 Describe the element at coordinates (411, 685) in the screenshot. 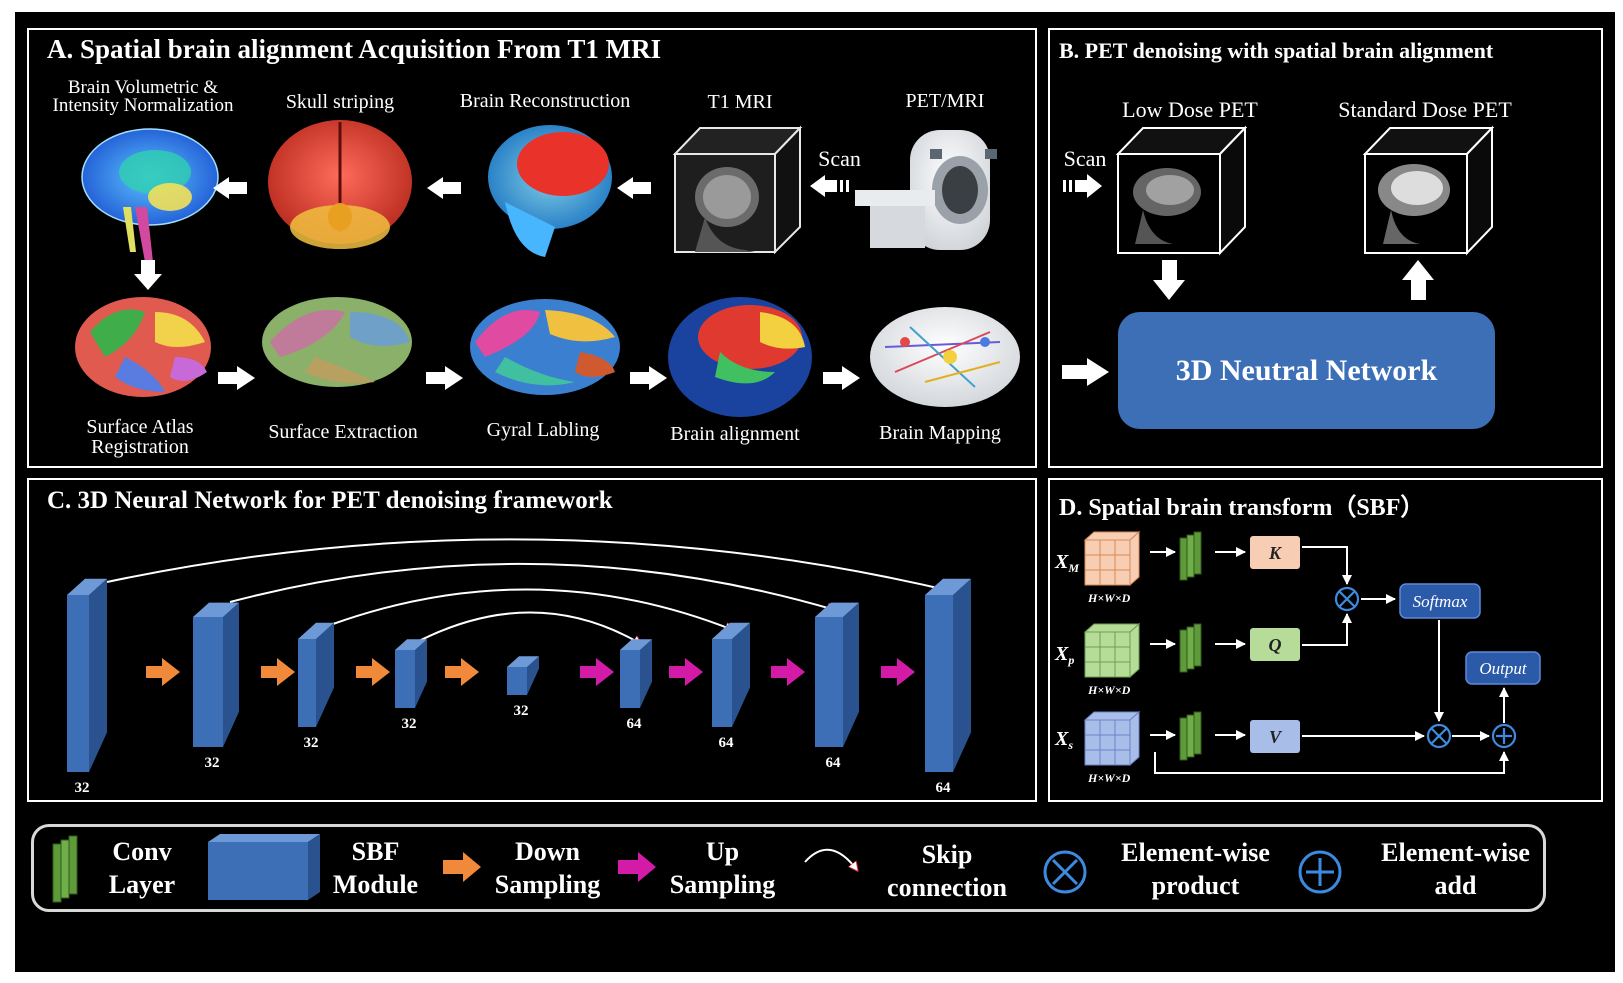

I see `sbf-block-4: 32` at that location.